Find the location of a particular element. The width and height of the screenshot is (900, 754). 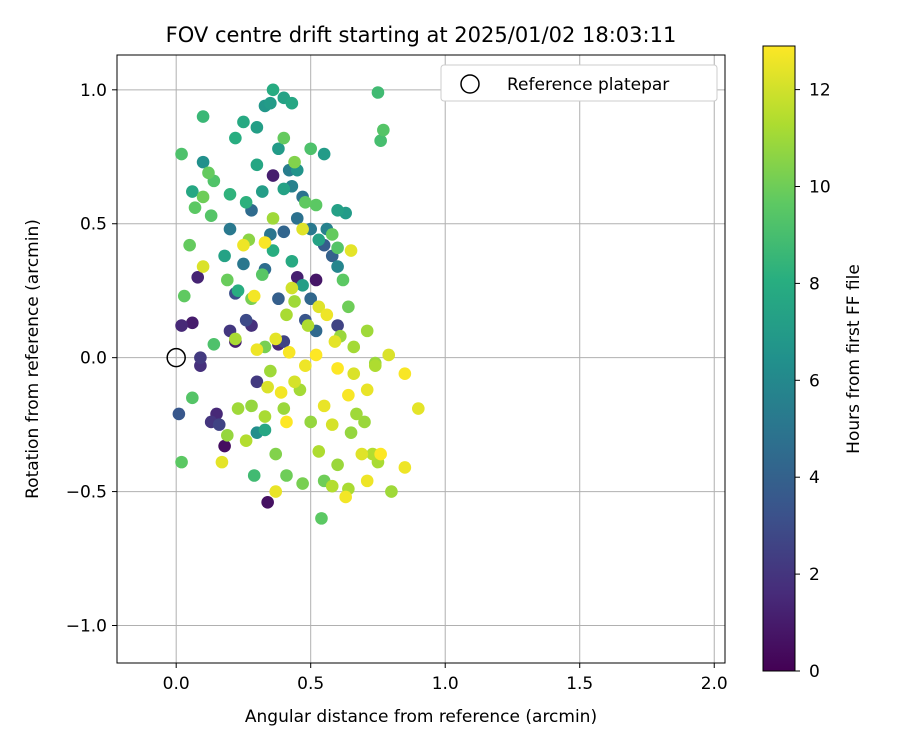

legend-box is located at coordinates (579, 83).